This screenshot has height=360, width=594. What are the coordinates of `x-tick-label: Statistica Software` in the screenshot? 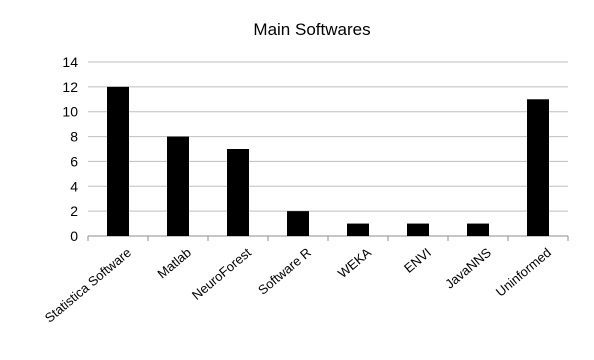 It's located at (88, 285).